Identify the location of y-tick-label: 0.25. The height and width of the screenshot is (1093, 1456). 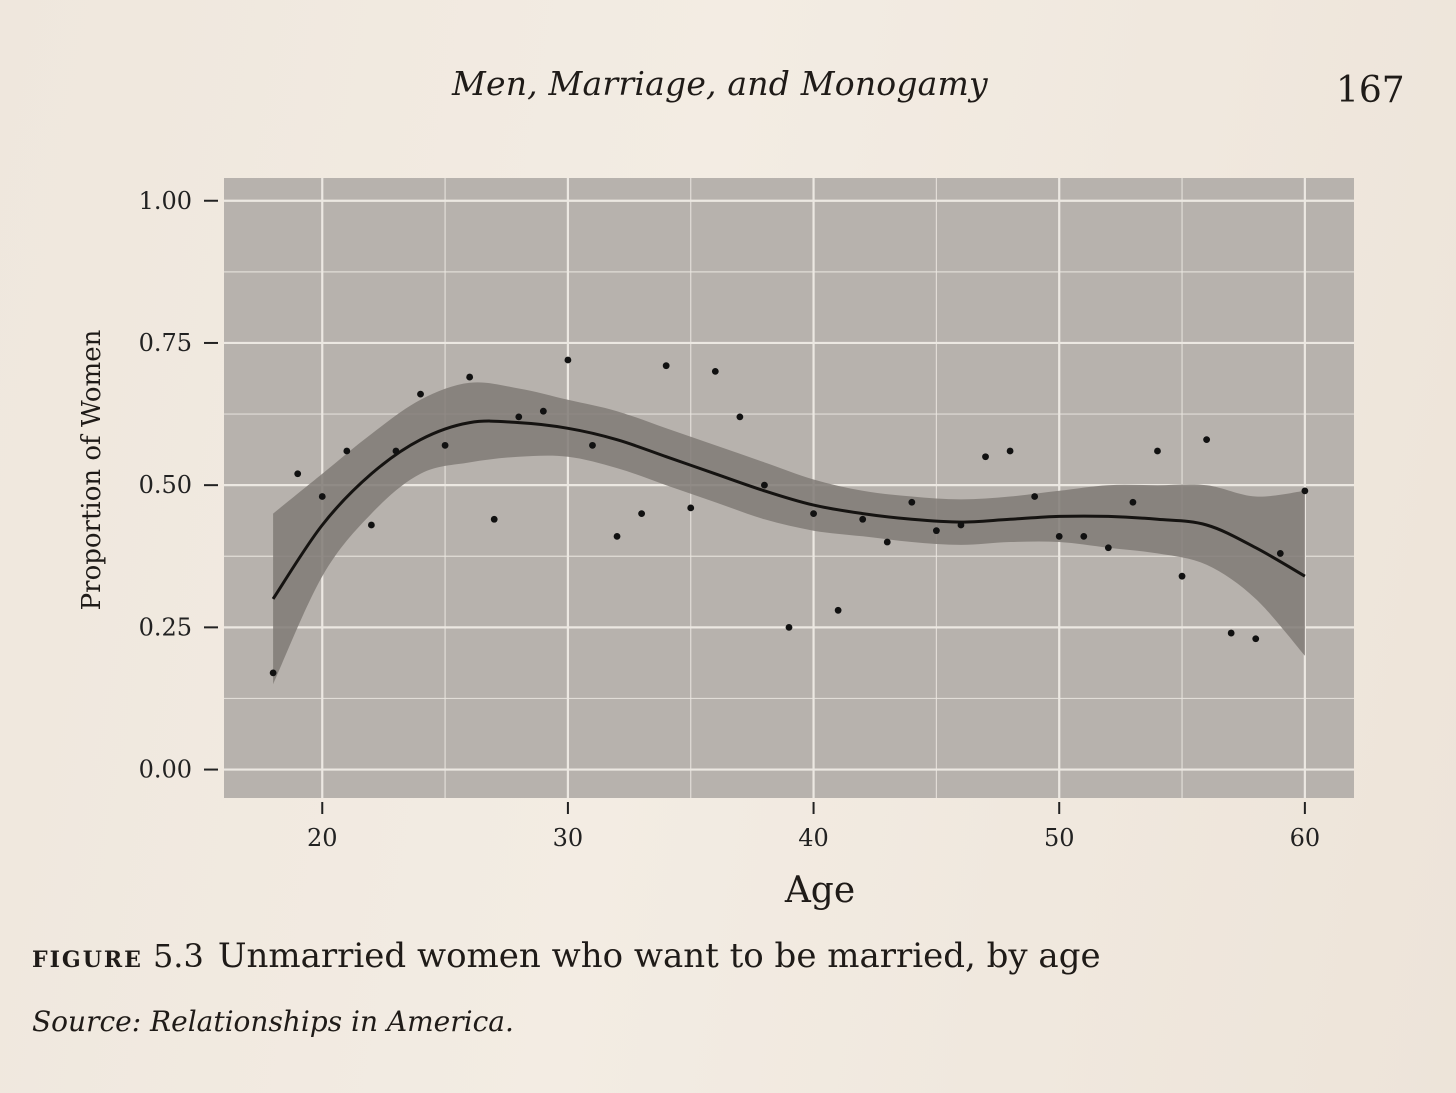
(165, 627).